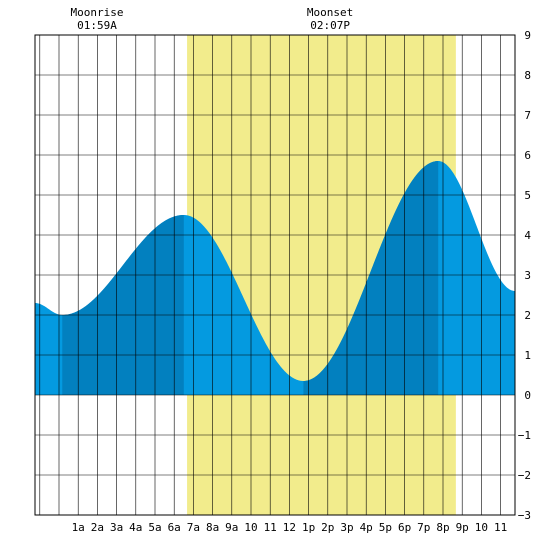 The height and width of the screenshot is (550, 550). Describe the element at coordinates (527, 195) in the screenshot. I see `y-tick-label: 5` at that location.